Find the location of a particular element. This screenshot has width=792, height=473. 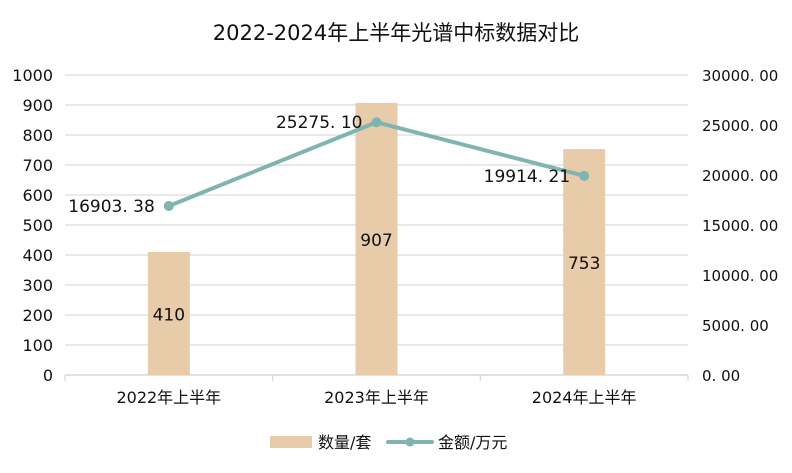

bar-label: 907 is located at coordinates (376, 241).